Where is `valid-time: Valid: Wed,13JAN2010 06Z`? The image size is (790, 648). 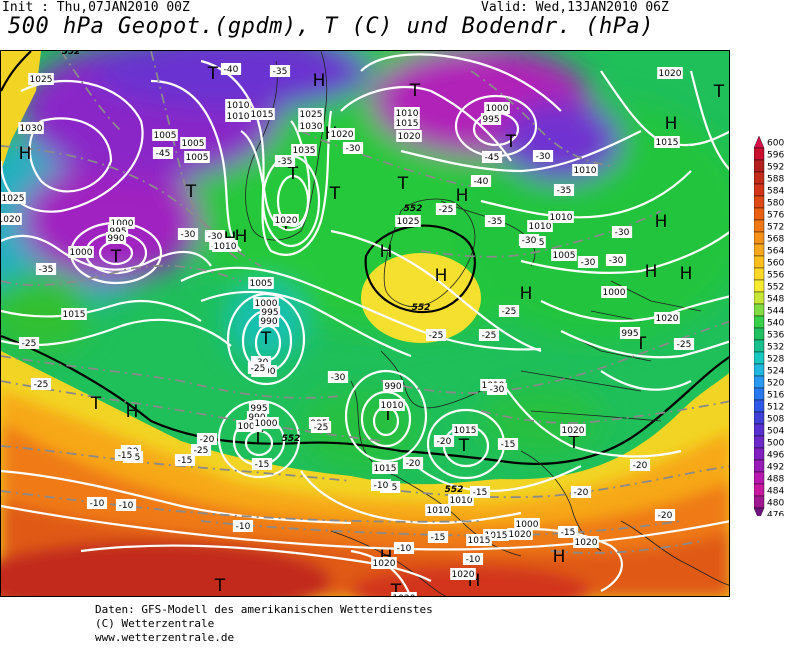
valid-time: Valid: Wed,13JAN2010 06Z is located at coordinates (575, 7).